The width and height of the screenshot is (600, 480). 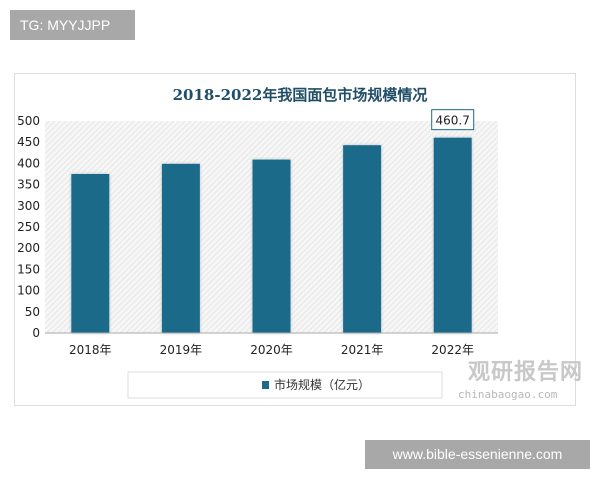 I want to click on y-tick-label: 150, so click(x=28, y=269).